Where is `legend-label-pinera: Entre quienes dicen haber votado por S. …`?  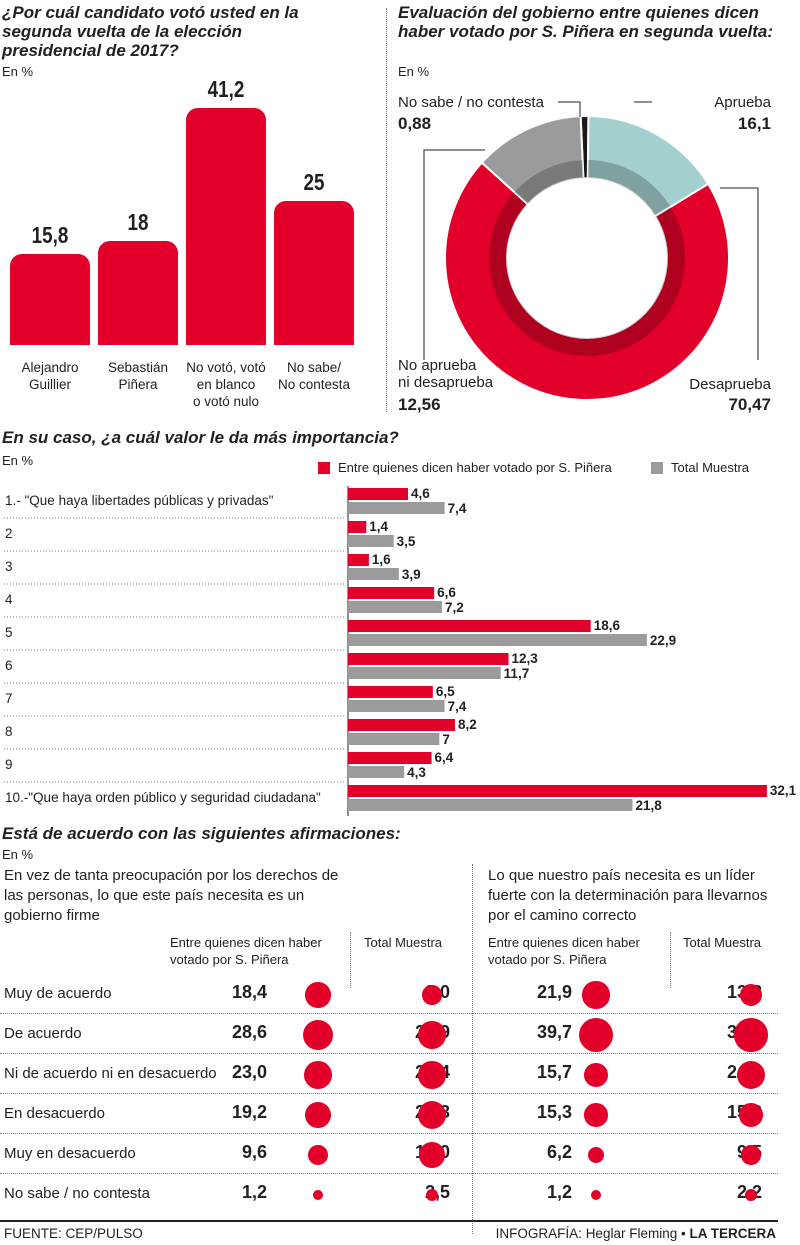
legend-label-pinera: Entre quienes dicen haber votado por S. … is located at coordinates (475, 467).